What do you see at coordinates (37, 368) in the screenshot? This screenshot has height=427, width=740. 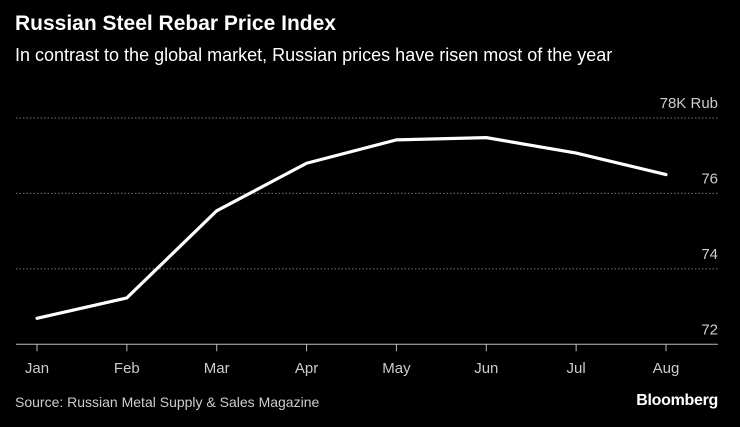 I see `x-tick-label: Jan` at bounding box center [37, 368].